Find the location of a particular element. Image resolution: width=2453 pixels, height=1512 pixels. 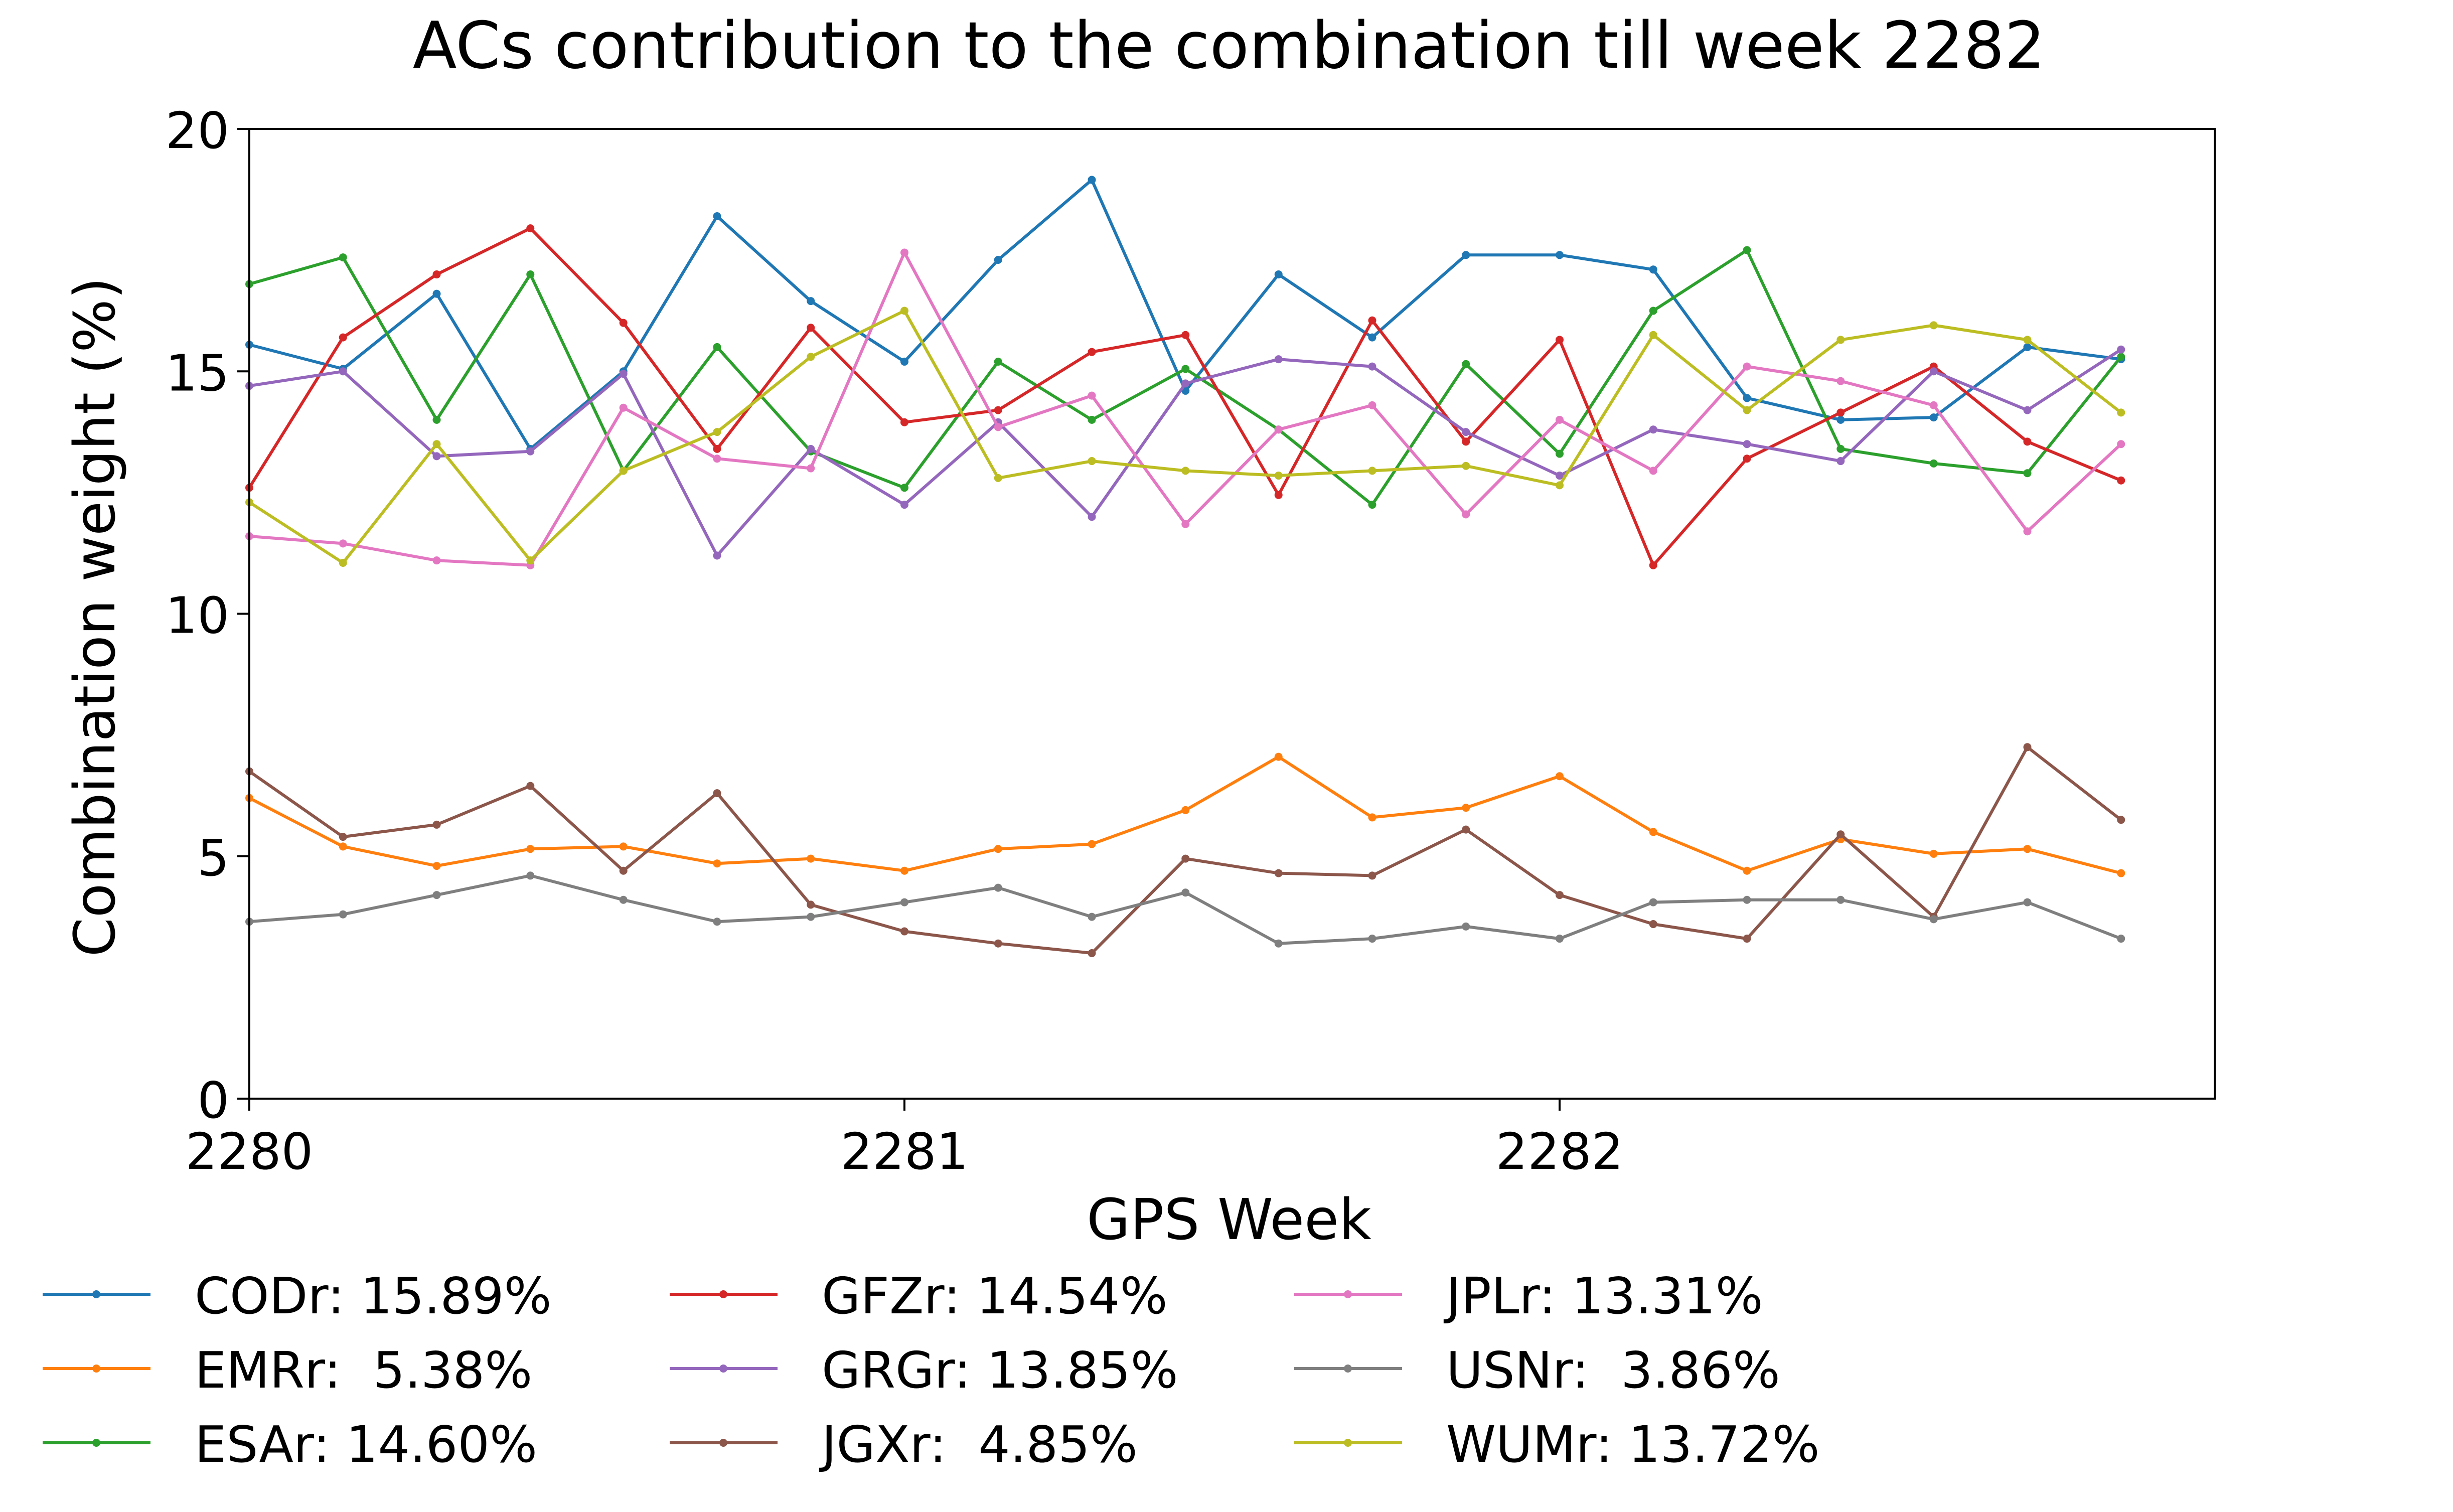

legend-label: EMRr: 5.38% is located at coordinates (363, 1370).